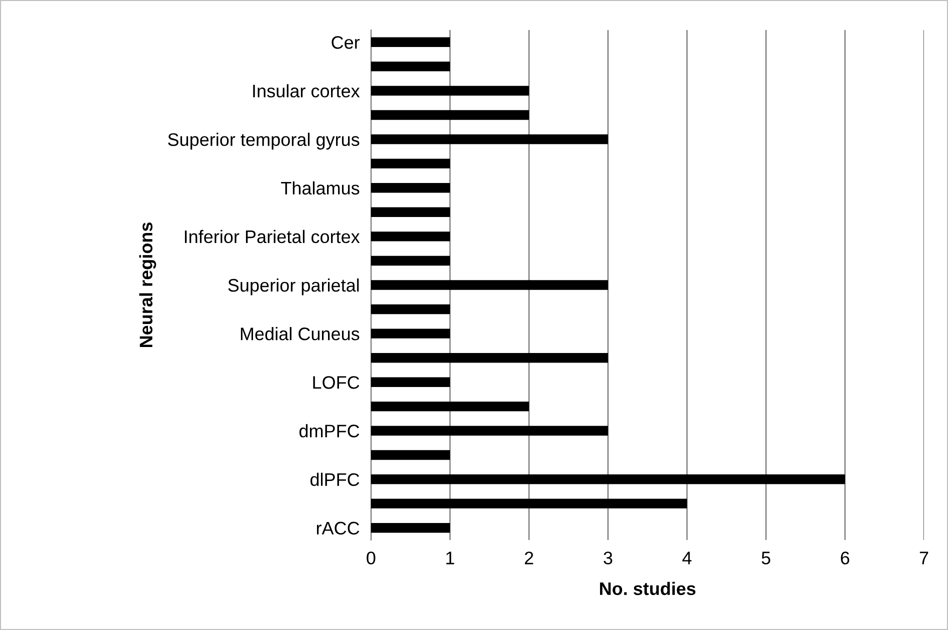  What do you see at coordinates (346, 42) in the screenshot?
I see `y-tick-label: Cer` at bounding box center [346, 42].